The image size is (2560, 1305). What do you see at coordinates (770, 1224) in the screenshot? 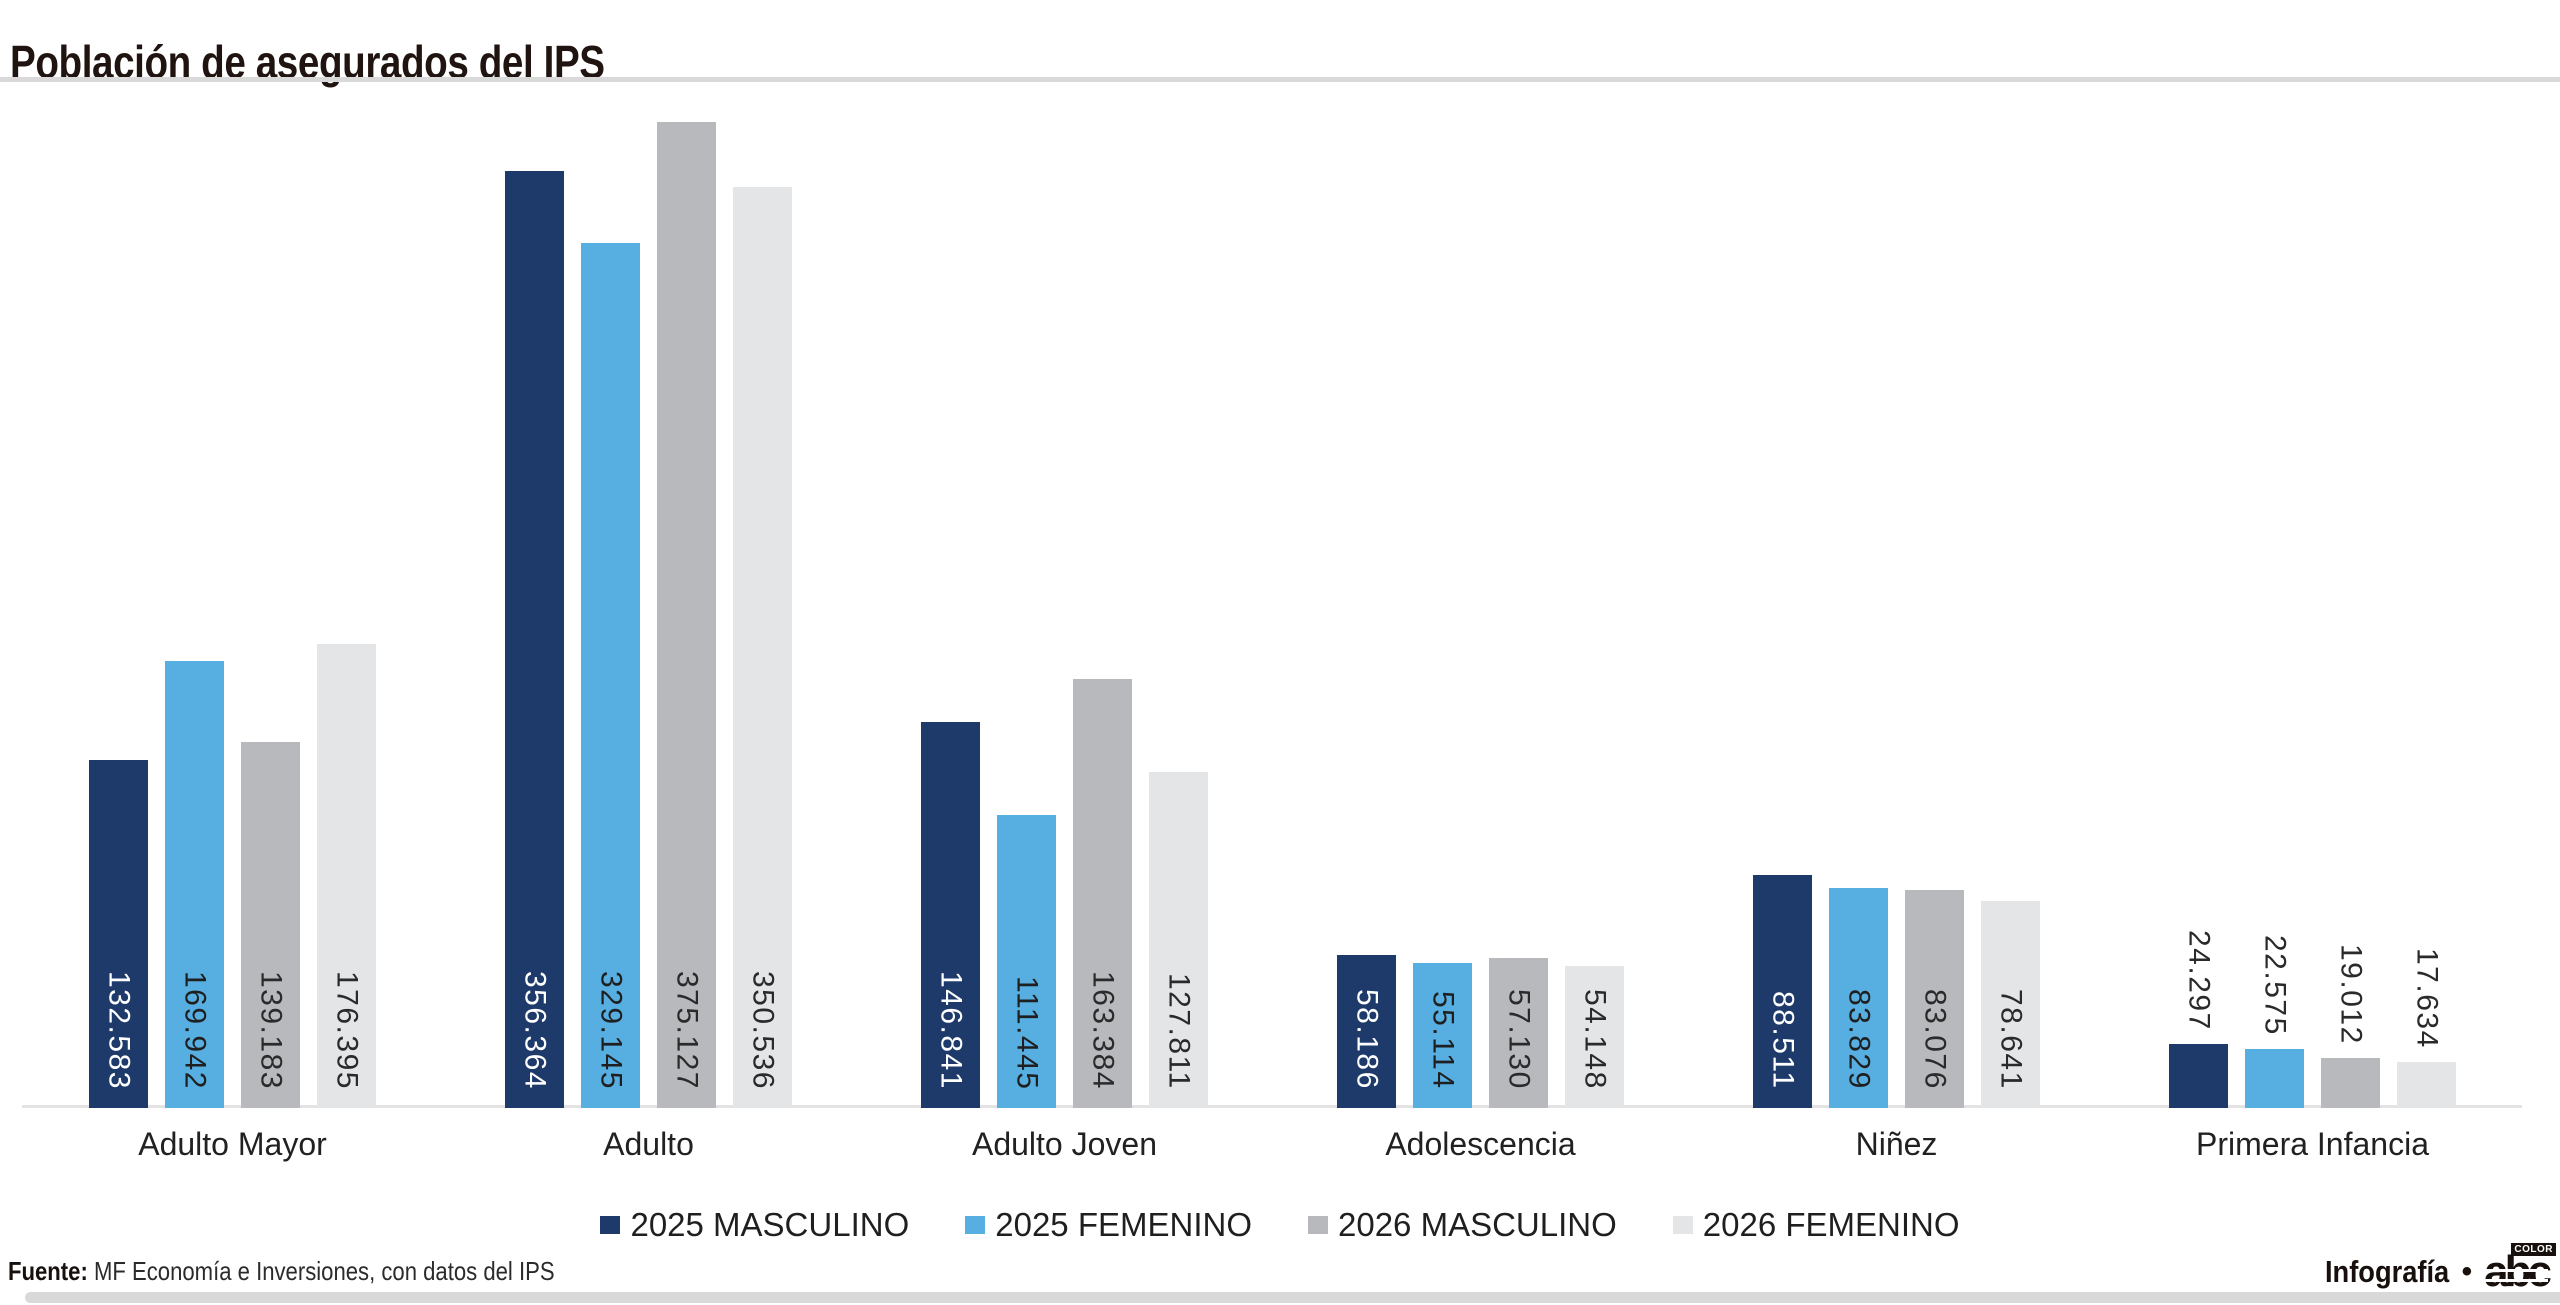
I see `legend-label: 2025 MASCULINO` at bounding box center [770, 1224].